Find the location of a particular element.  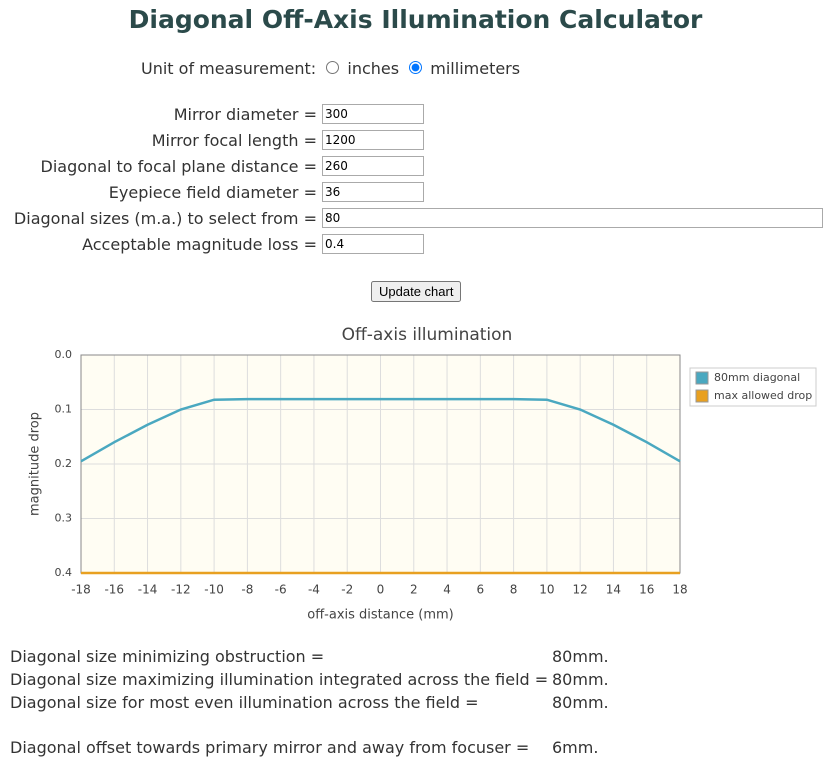

x-tick-label: 10 is located at coordinates (546, 590).